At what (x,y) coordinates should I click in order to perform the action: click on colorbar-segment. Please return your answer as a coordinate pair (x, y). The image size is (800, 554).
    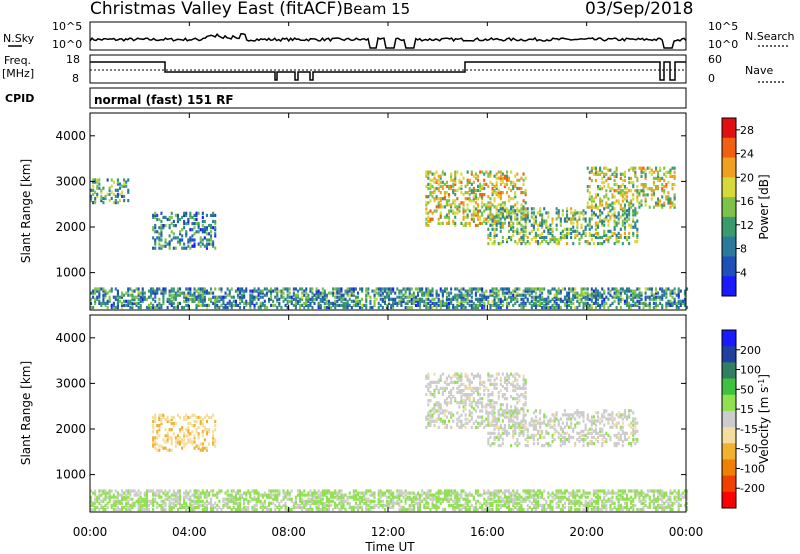
    Looking at the image, I should click on (729, 227).